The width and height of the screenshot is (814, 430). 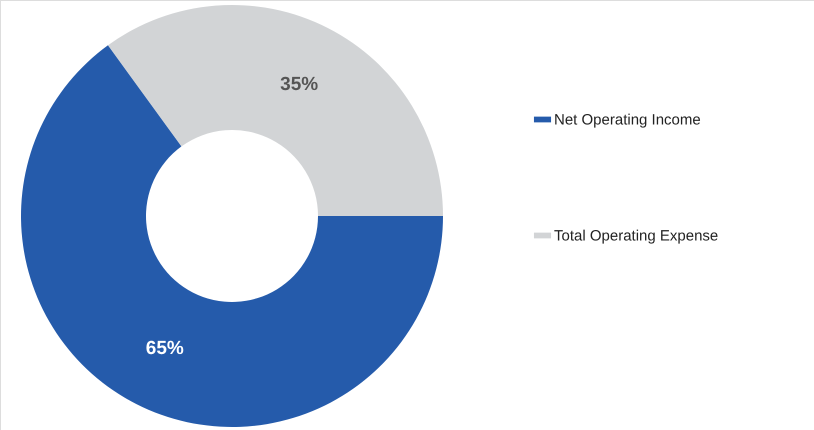 I want to click on data-label: 35%, so click(x=299, y=85).